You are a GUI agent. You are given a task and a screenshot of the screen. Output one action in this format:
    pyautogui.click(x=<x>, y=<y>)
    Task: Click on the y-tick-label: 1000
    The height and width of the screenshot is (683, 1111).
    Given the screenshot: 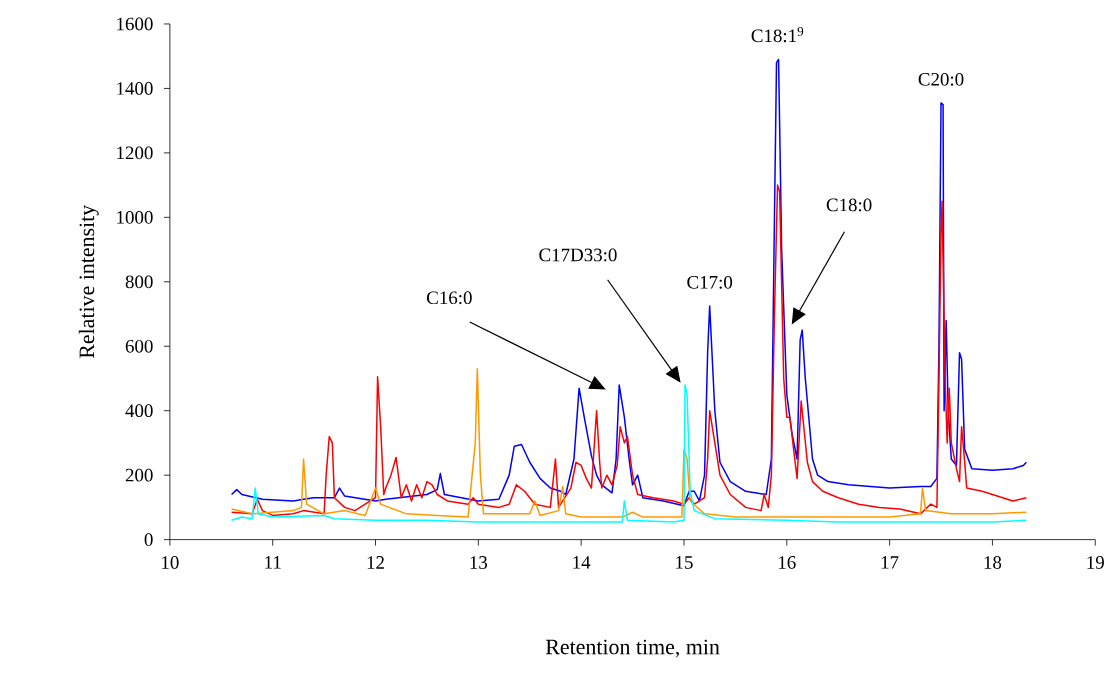 What is the action you would take?
    pyautogui.click(x=135, y=217)
    